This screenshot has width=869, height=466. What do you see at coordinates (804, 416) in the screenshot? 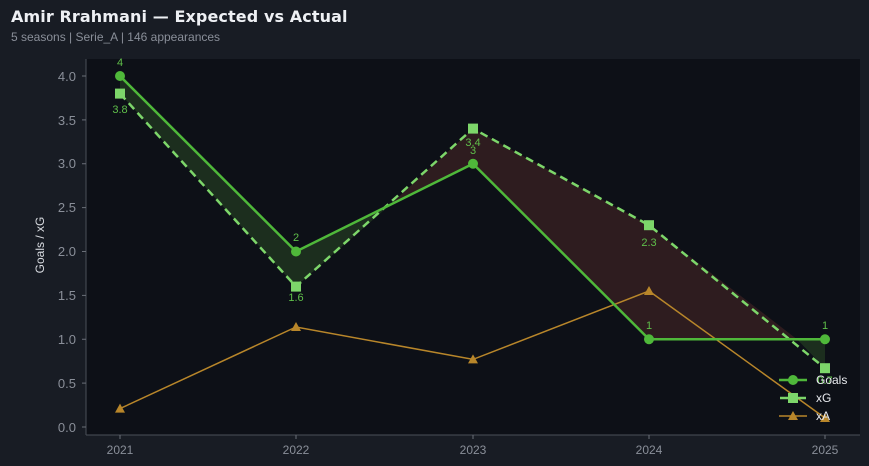
I see `legend-item-xa: xA` at bounding box center [804, 416].